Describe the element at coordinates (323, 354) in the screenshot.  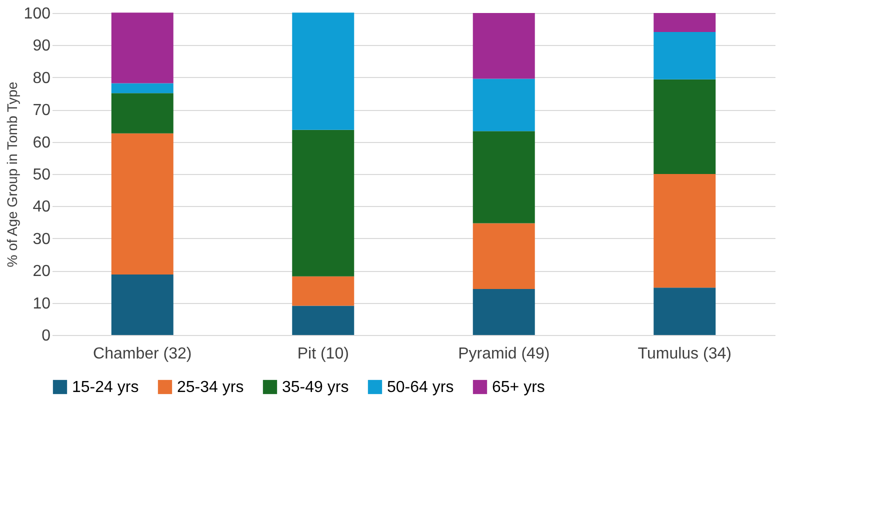
I see `x-tick-label: Pit (10)` at that location.